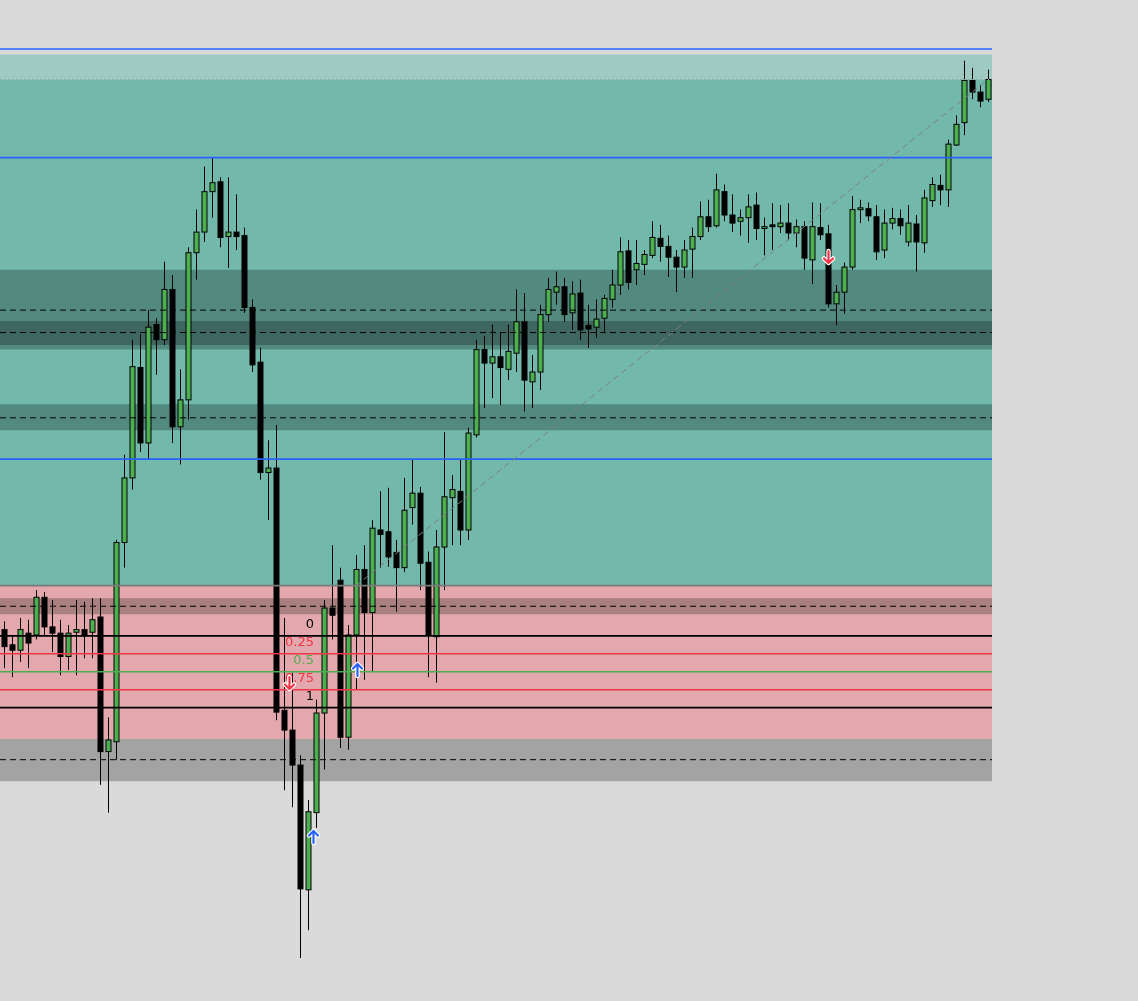 Image resolution: width=1138 pixels, height=1001 pixels. Describe the element at coordinates (303, 659) in the screenshot. I see `annotation: 0.5` at that location.